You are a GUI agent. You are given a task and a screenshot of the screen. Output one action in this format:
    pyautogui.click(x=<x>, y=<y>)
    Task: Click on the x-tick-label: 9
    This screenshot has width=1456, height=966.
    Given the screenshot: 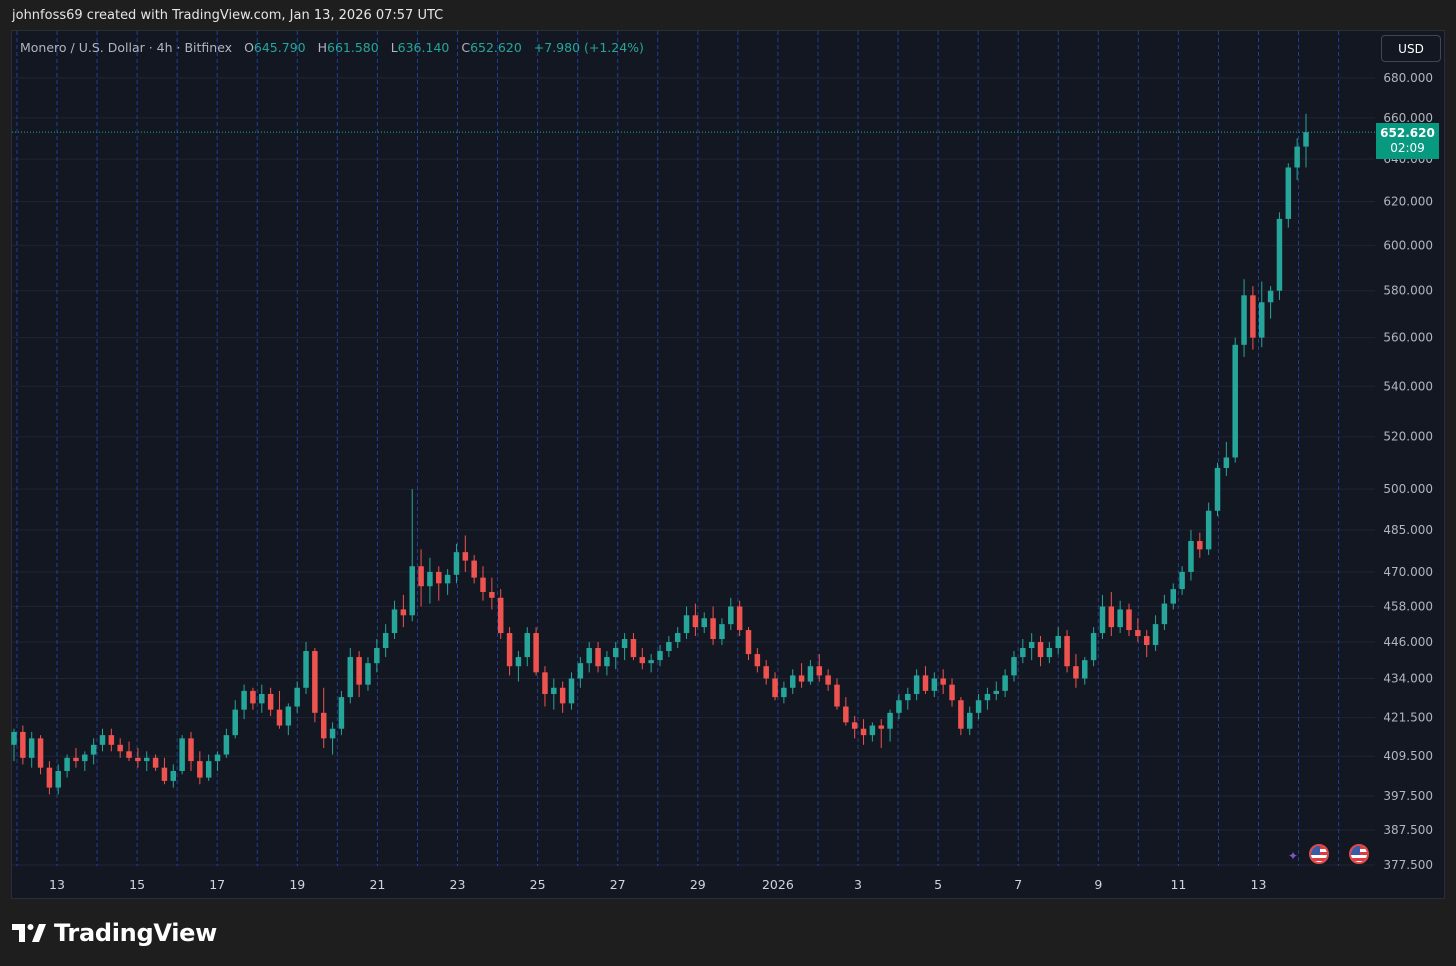 What is the action you would take?
    pyautogui.click(x=1098, y=884)
    